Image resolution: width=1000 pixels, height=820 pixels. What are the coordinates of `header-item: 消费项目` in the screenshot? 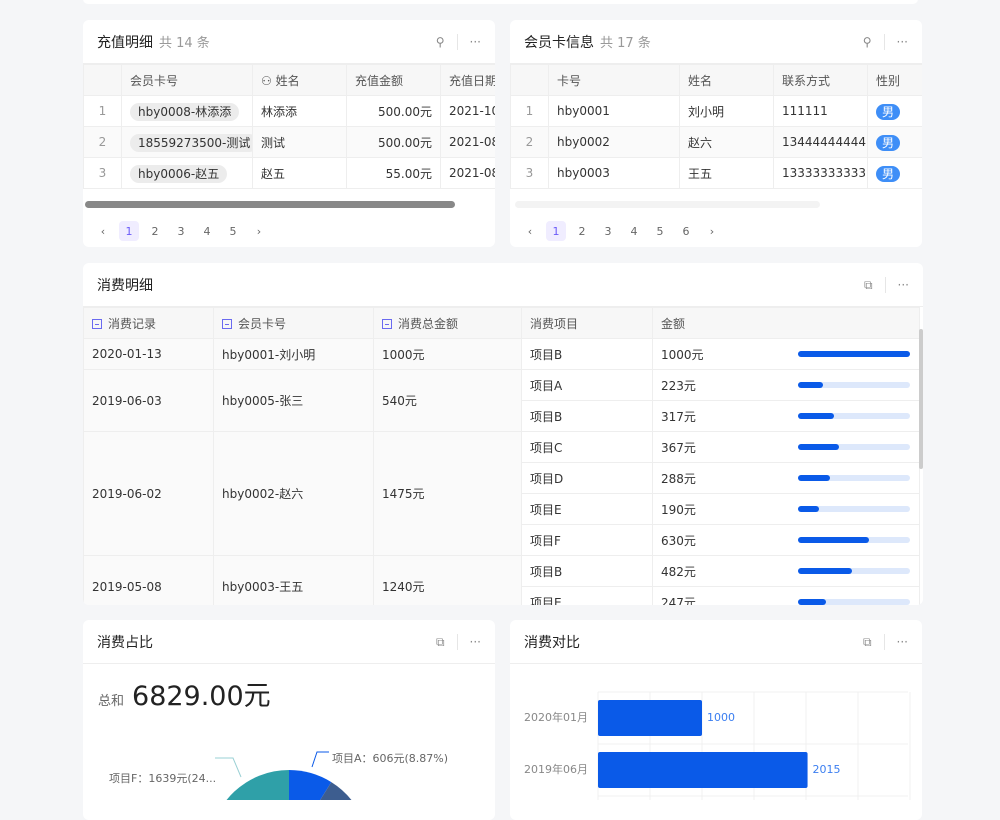 It's located at (587, 323).